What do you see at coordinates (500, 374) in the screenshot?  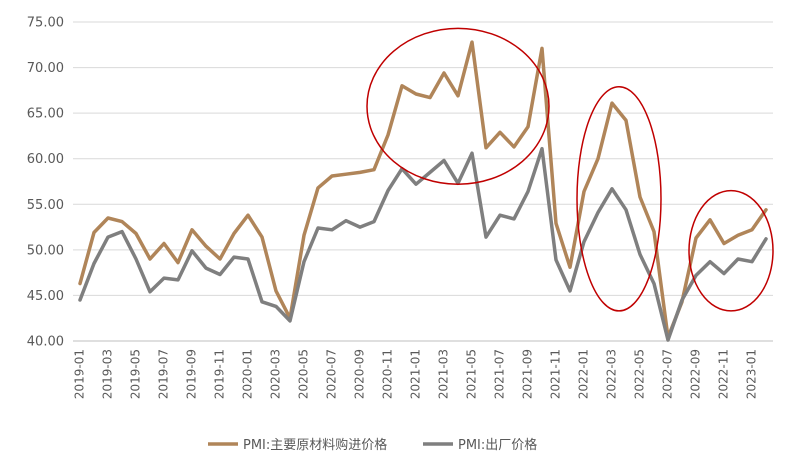 I see `x-tick-label: 2021-07` at bounding box center [500, 374].